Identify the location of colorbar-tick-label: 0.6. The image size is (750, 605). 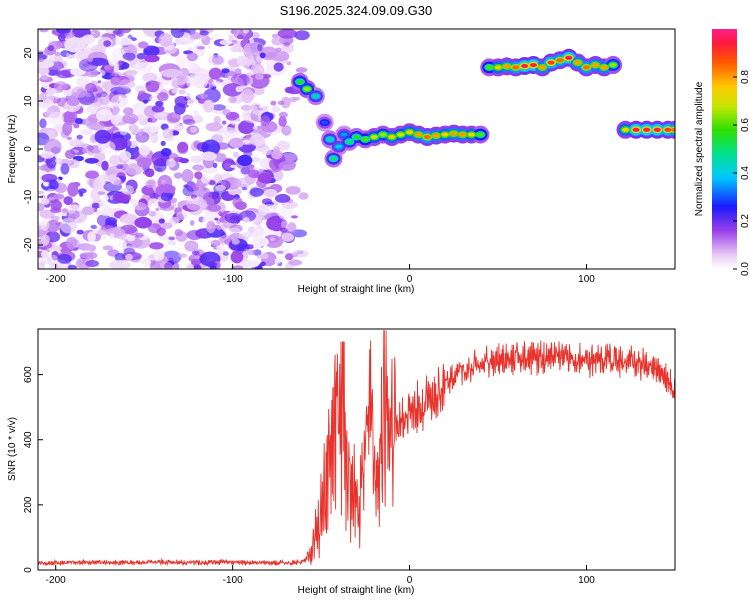
(745, 125).